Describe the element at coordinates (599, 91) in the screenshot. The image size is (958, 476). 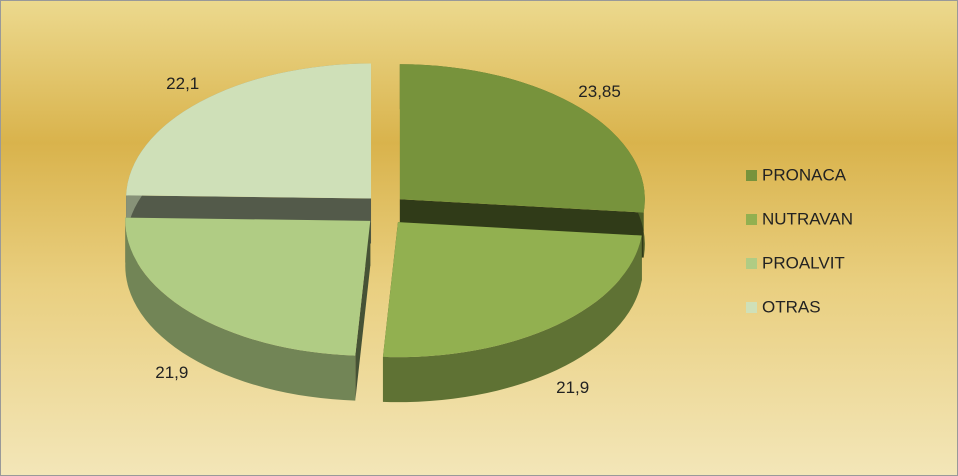
I see `data-label: 23,85` at that location.